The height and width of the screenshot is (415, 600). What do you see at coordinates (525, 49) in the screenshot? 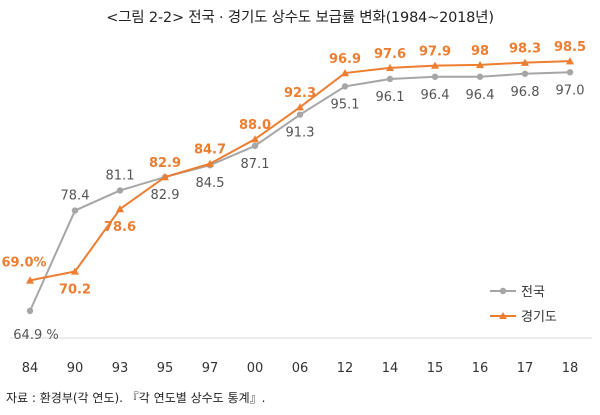
I see `data-label: 98.3` at bounding box center [525, 49].